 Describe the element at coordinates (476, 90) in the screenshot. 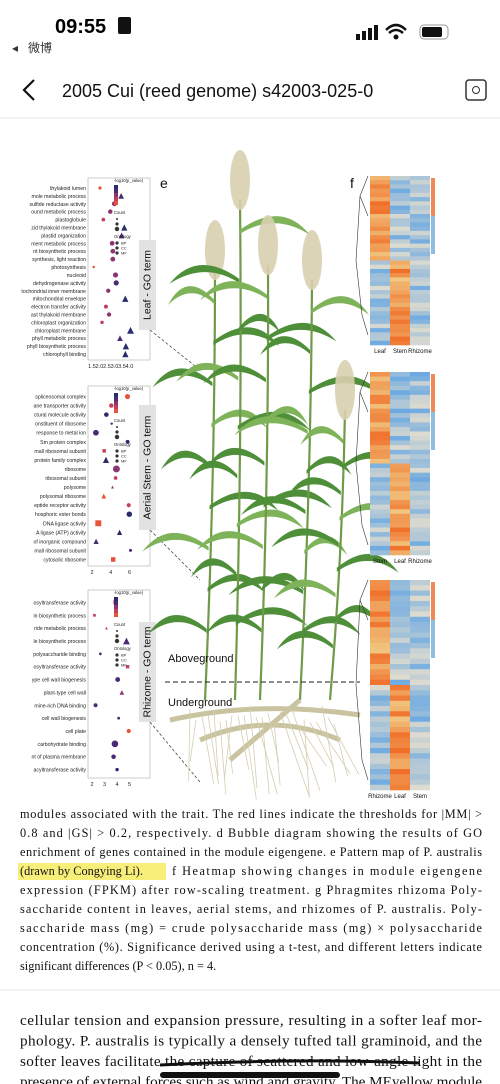

I see `more-button` at that location.